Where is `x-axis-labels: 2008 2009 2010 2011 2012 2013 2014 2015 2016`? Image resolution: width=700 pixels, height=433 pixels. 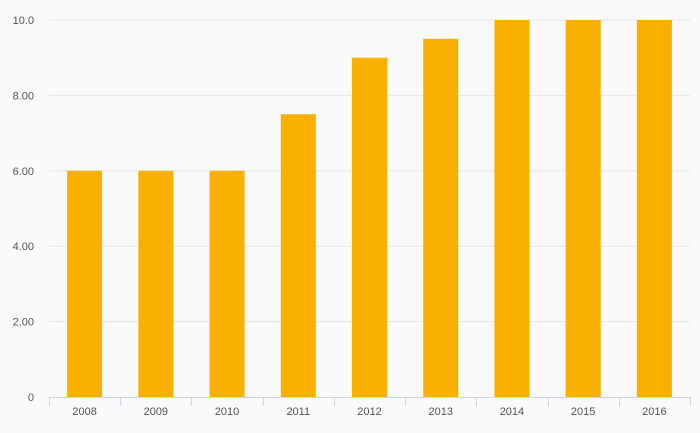 x-axis-labels: 2008 2009 2010 2011 2012 2013 2014 2015 2016 is located at coordinates (369, 412).